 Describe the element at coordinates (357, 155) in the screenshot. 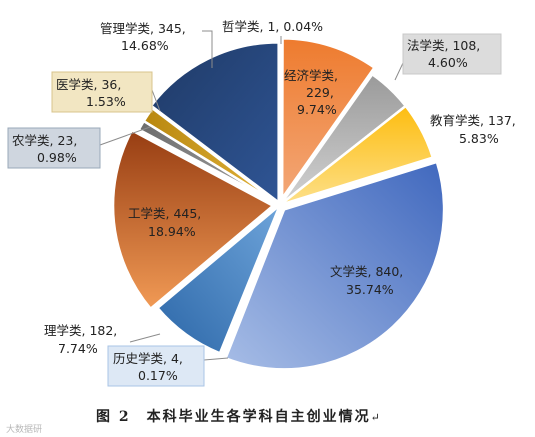

I see `pie-slice-education` at that location.